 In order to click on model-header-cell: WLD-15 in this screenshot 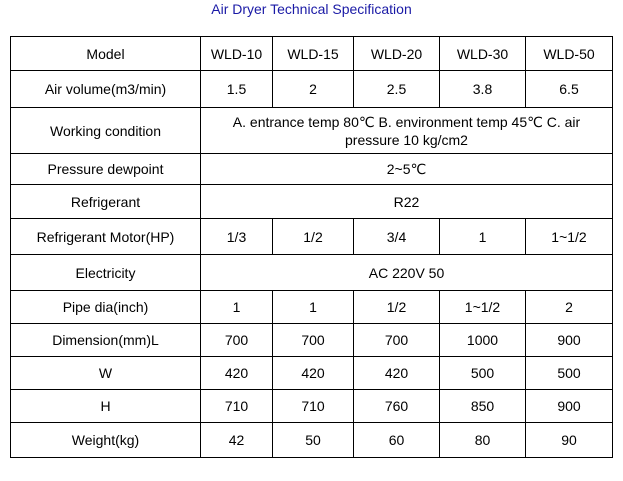, I will do `click(313, 53)`.